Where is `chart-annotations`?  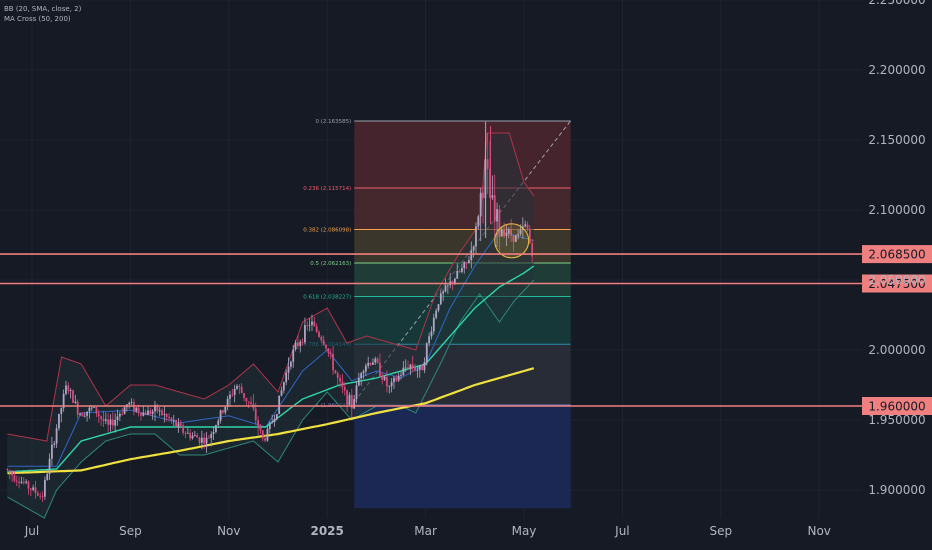 chart-annotations is located at coordinates (512, 241).